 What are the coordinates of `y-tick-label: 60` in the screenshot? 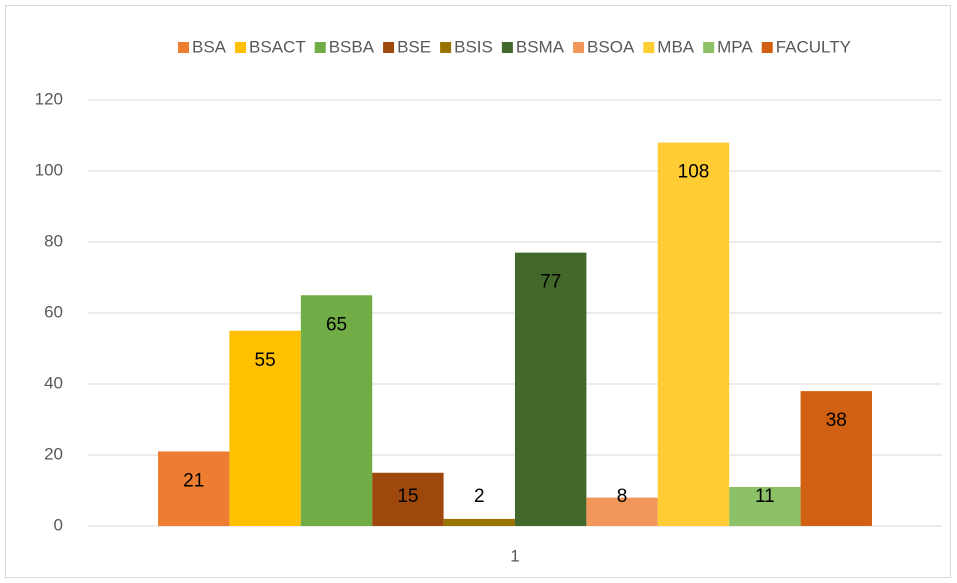 It's located at (53, 311).